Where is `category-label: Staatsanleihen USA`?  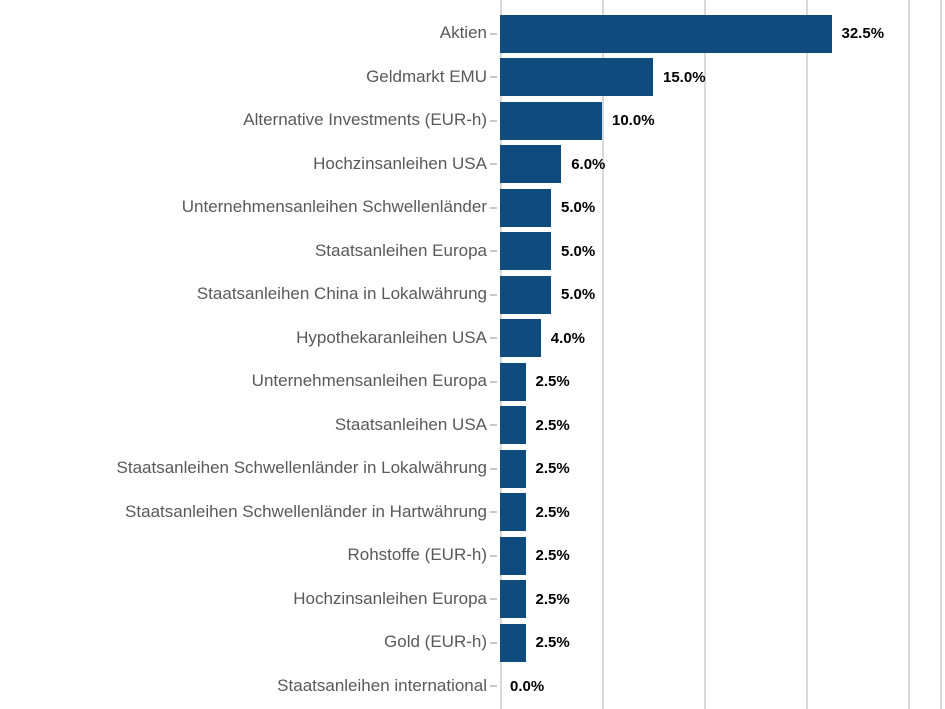 category-label: Staatsanleihen USA is located at coordinates (410, 424).